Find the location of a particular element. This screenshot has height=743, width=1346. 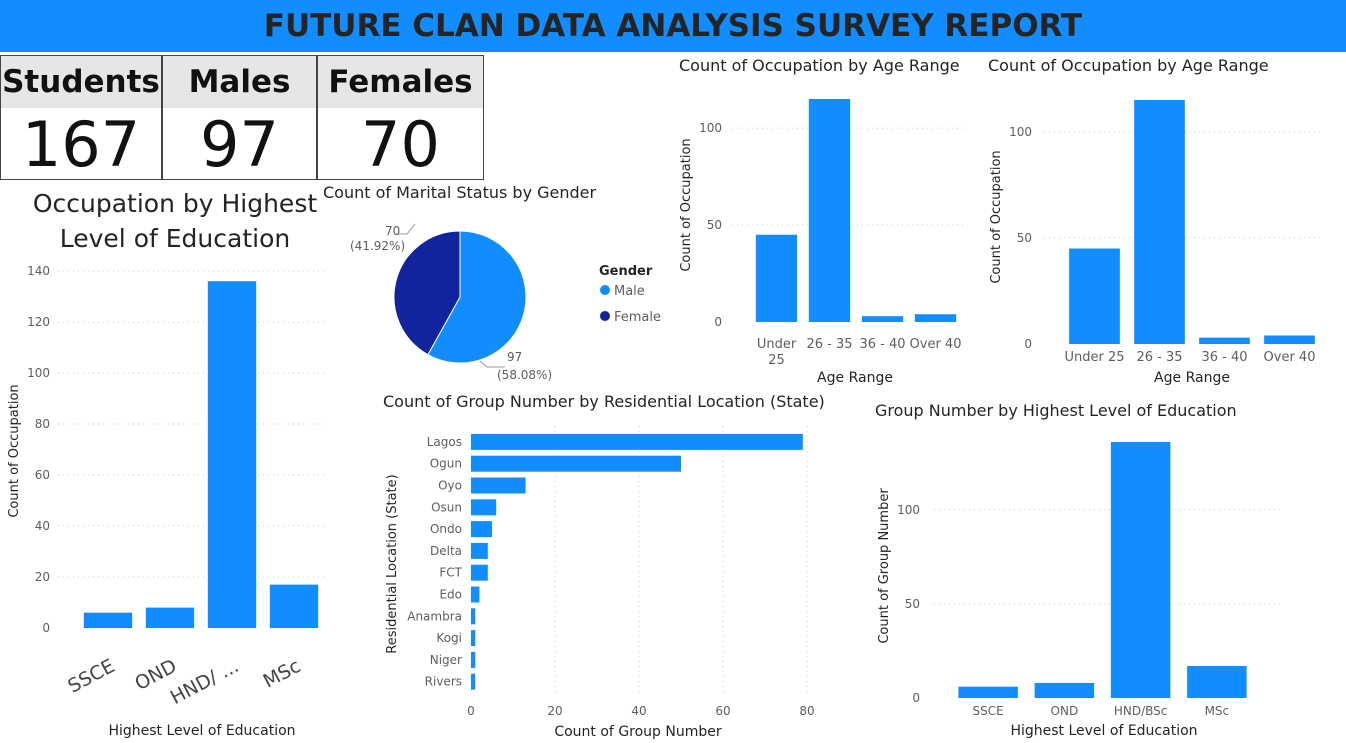

report-title: FUTURE CLAN DATA ANALYSIS SURVEY REPORT is located at coordinates (673, 26).